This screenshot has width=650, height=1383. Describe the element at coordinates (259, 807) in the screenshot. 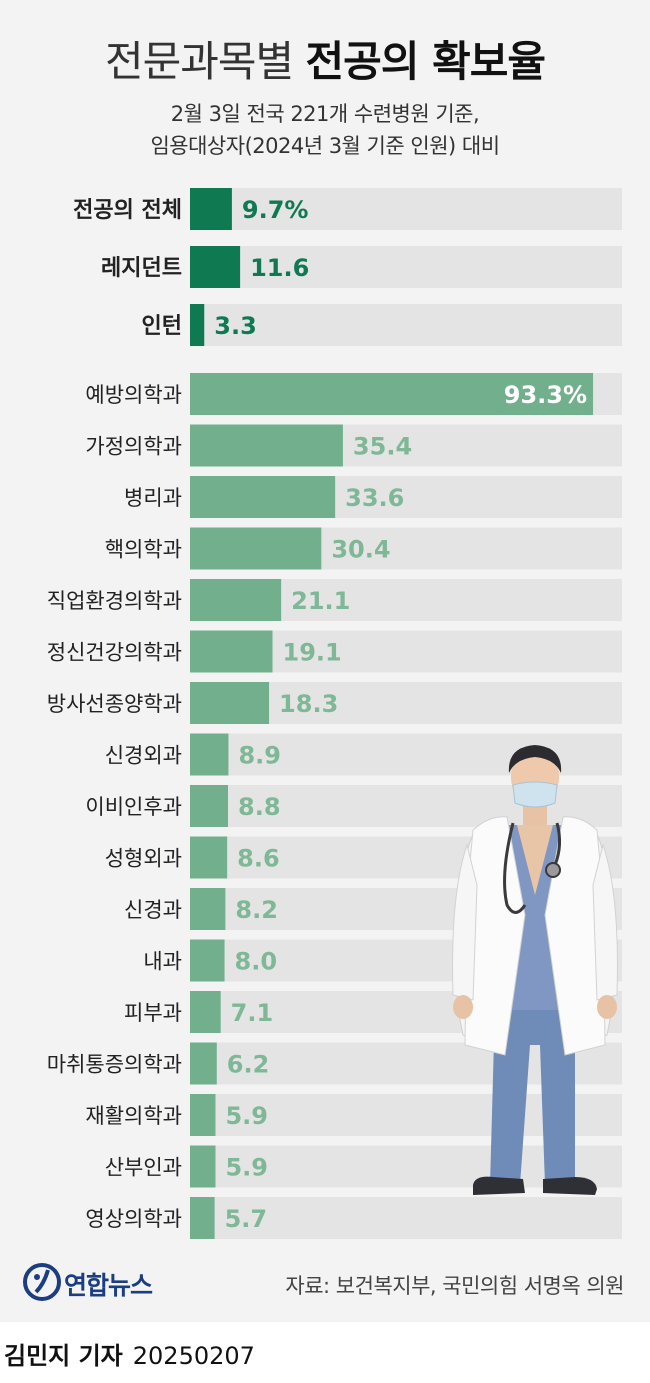

I see `value-label: 8.8` at that location.